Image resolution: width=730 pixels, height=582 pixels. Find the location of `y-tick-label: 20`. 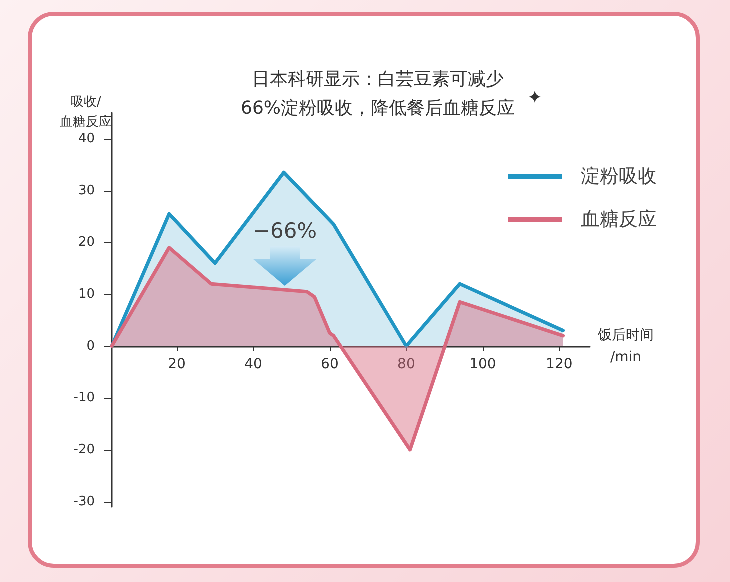

y-tick-label: 20 is located at coordinates (86, 242).